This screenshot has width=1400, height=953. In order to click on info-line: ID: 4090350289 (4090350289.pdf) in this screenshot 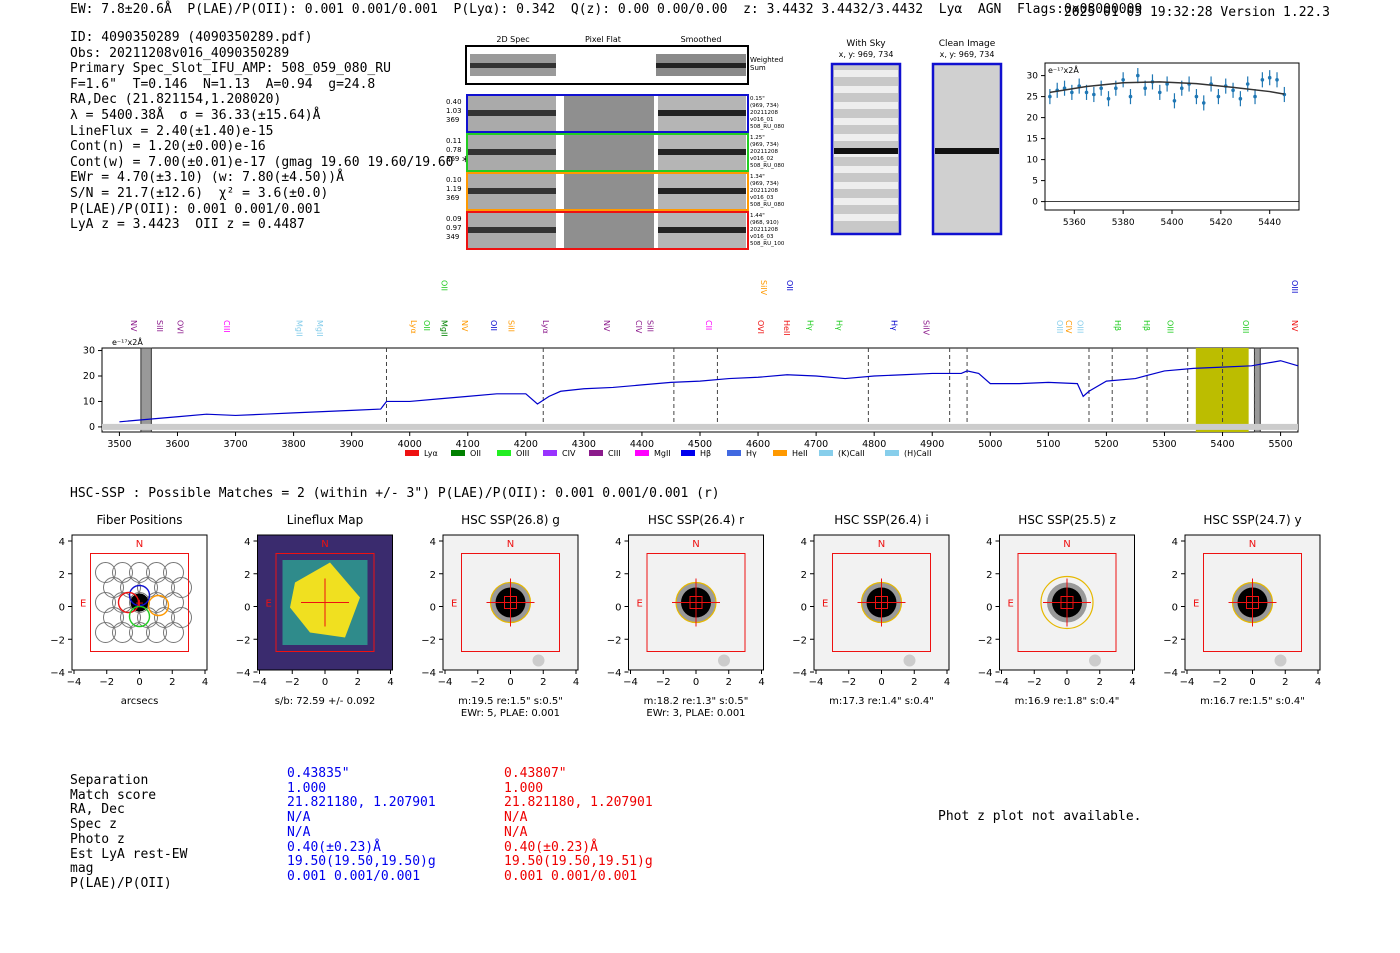, I will do `click(191, 37)`.